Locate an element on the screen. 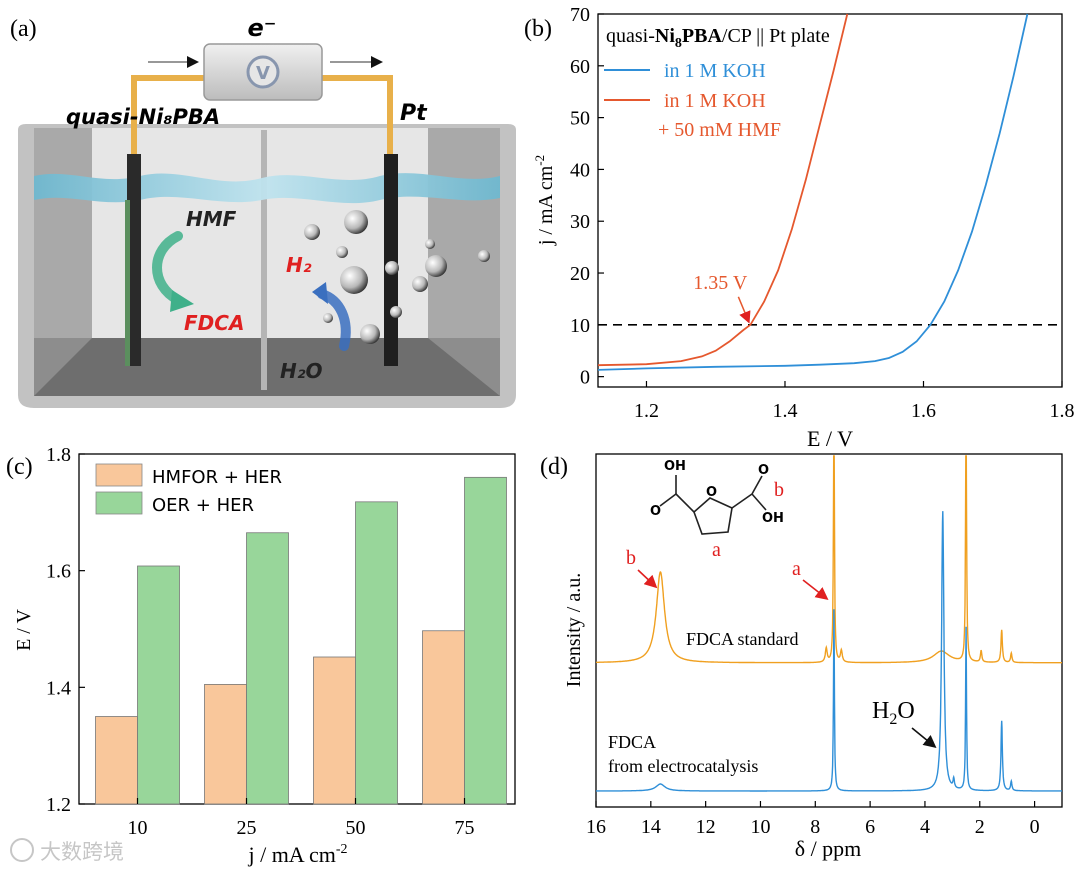  panel-b-label: (b) is located at coordinates (538, 29).